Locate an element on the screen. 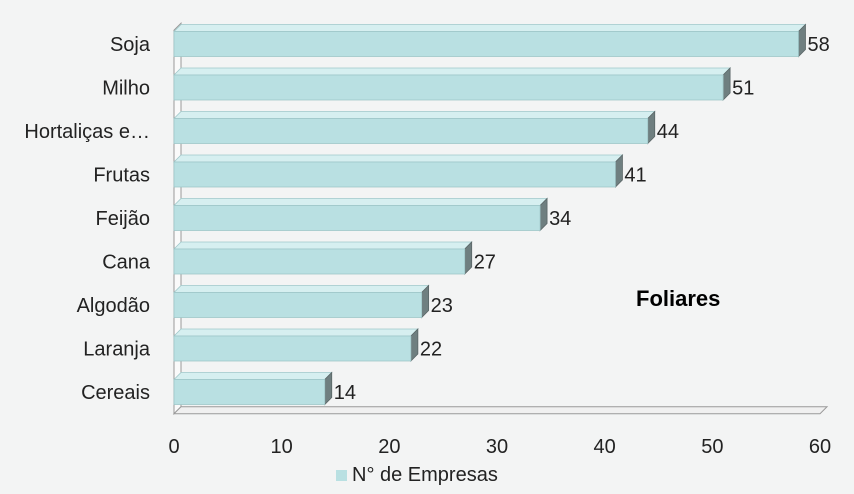 The width and height of the screenshot is (854, 494). tick-label: 50 is located at coordinates (712, 447).